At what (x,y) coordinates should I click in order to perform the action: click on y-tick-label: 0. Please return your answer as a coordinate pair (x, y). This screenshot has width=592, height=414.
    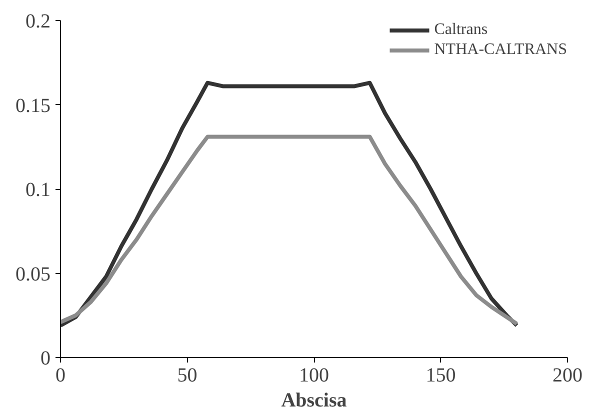
    Looking at the image, I should click on (45, 359).